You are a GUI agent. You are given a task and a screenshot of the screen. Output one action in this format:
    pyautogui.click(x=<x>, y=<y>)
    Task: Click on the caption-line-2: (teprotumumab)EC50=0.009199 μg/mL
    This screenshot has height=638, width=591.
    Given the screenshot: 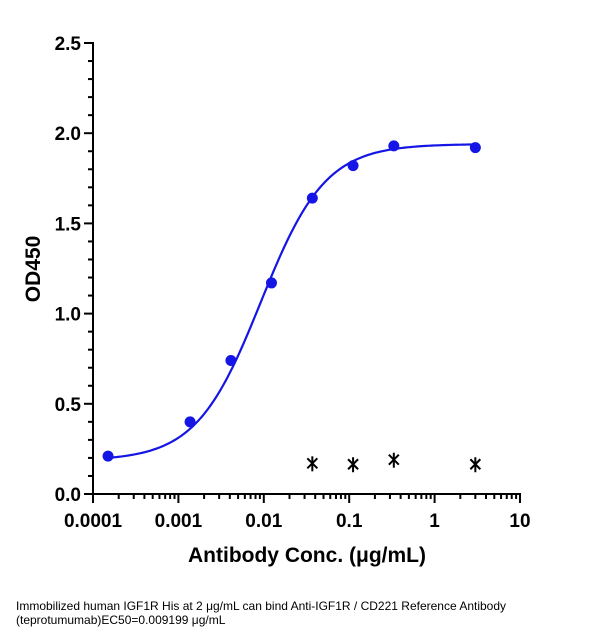 What is the action you would take?
    pyautogui.click(x=121, y=620)
    